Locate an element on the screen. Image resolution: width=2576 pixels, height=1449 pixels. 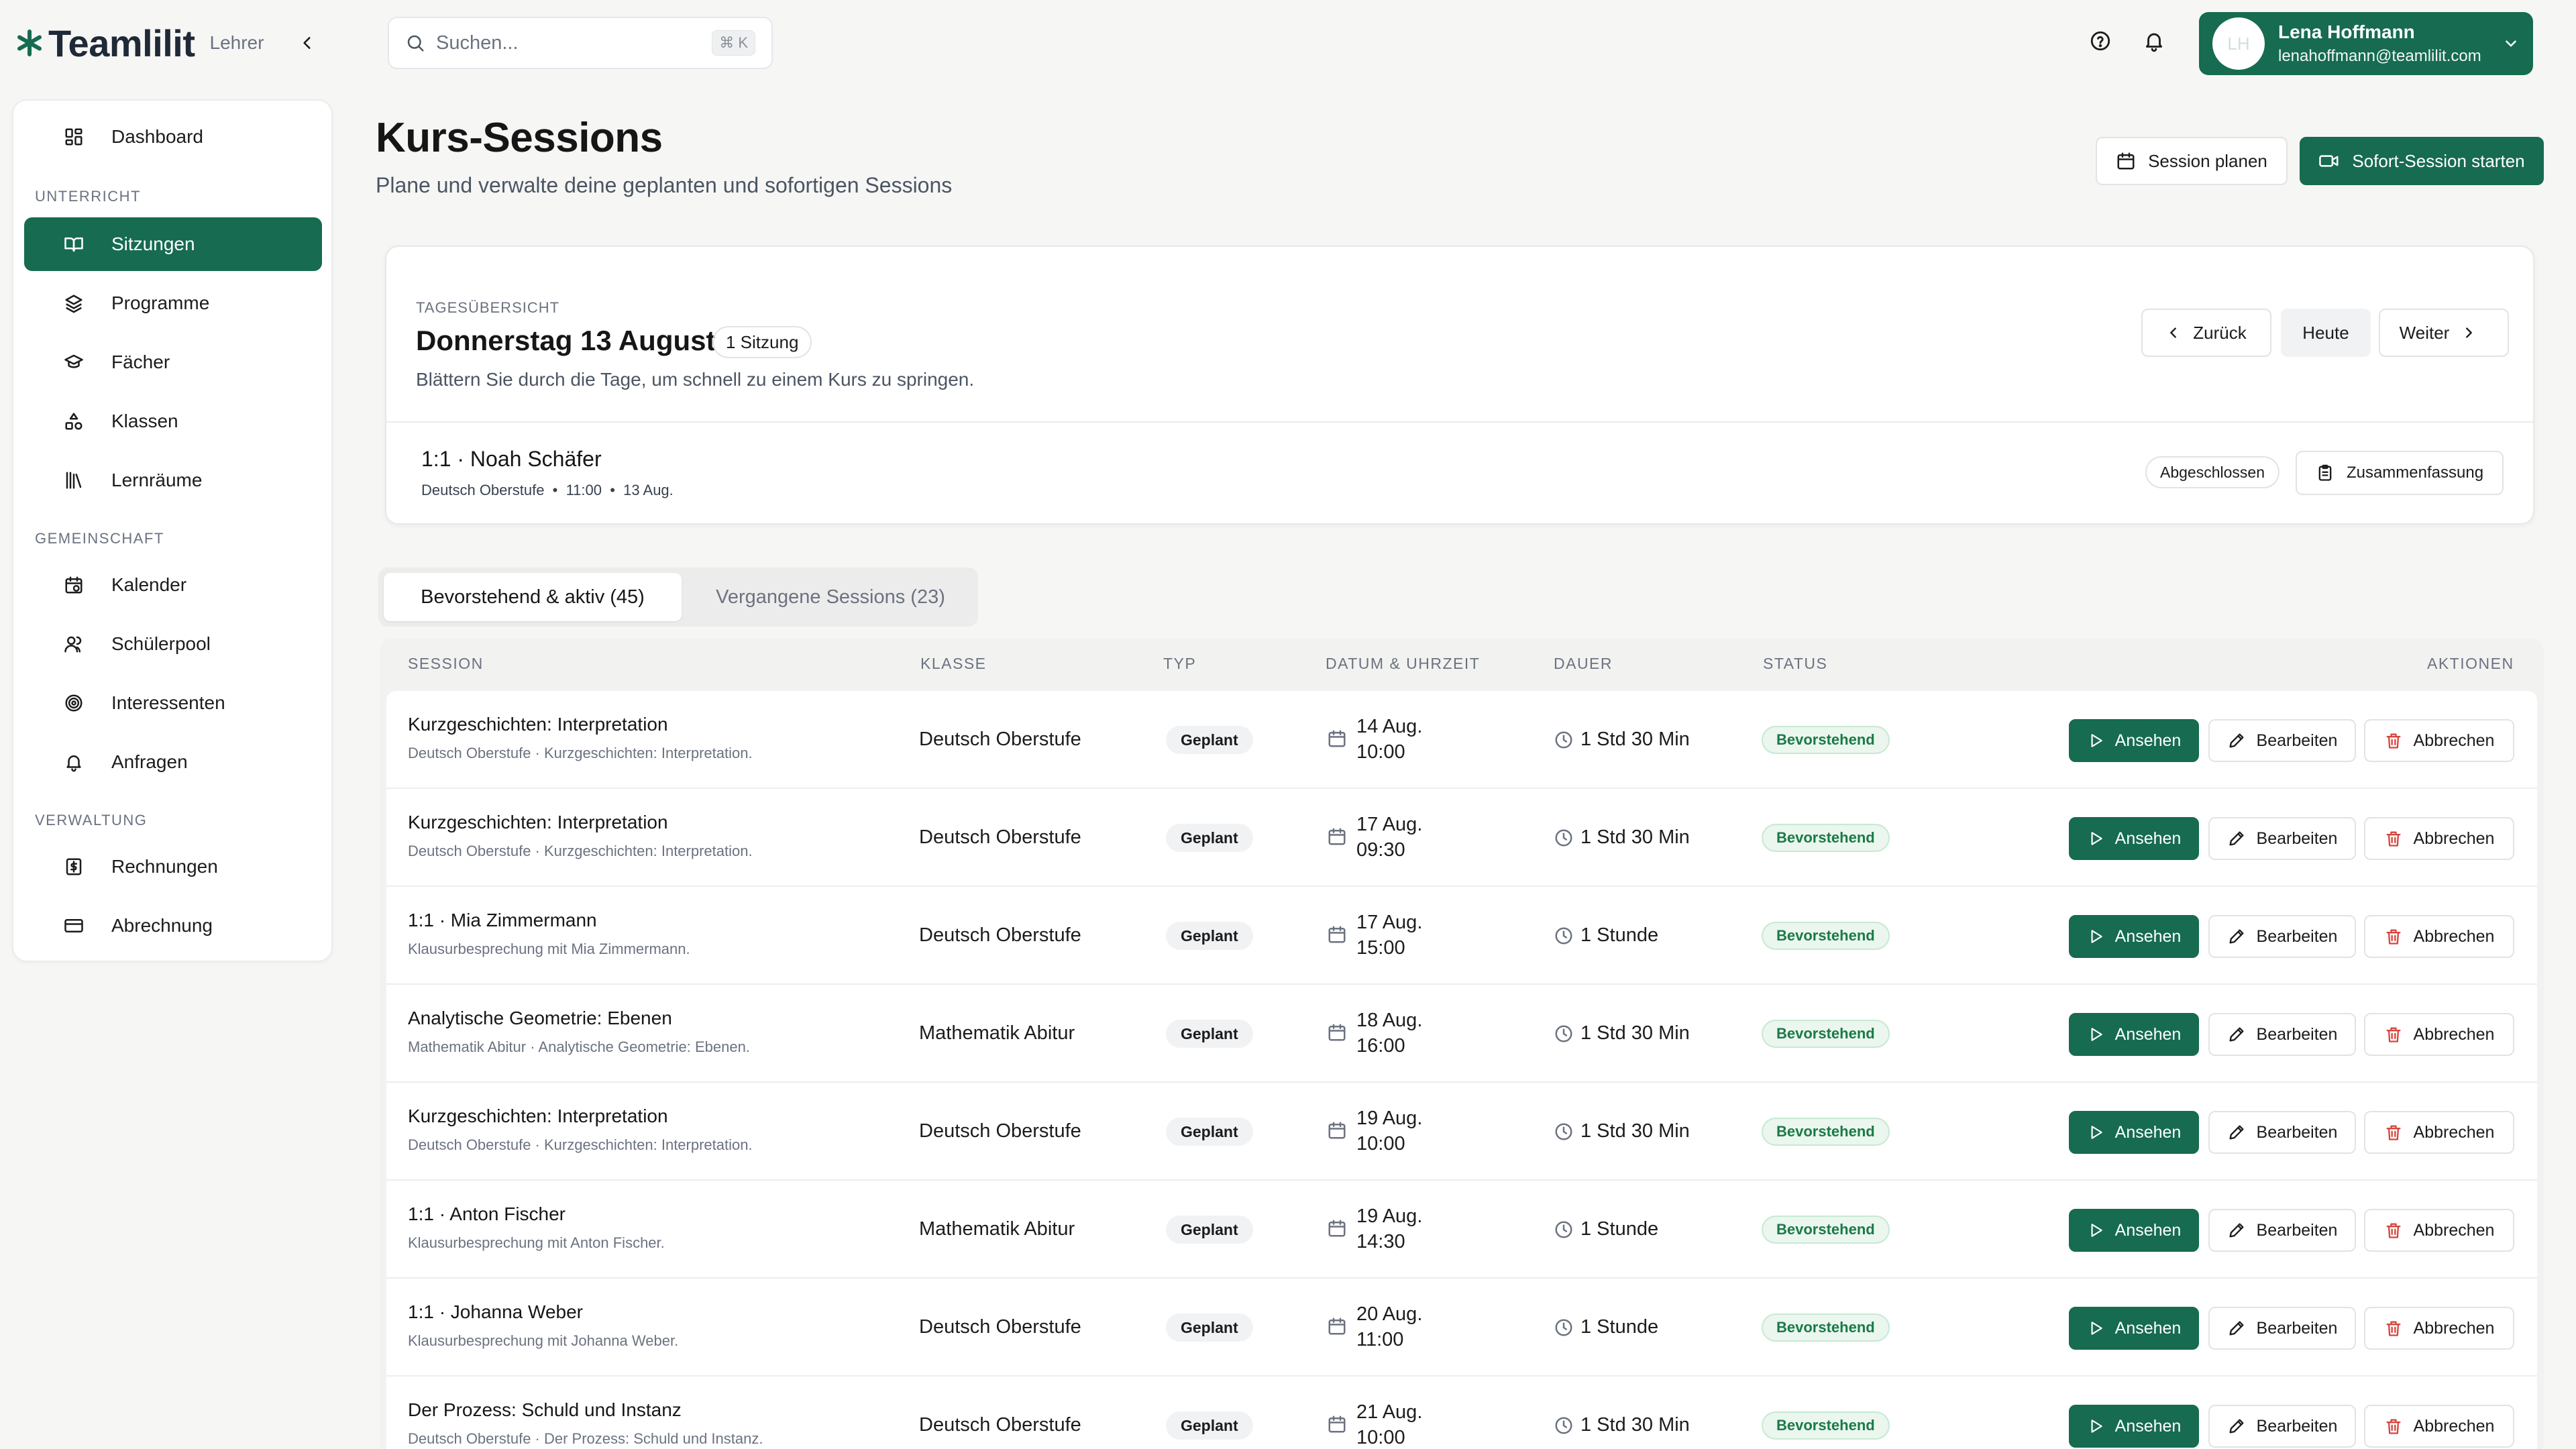
start-instant-session-button: Sofort-Session starten is located at coordinates (2422, 161).